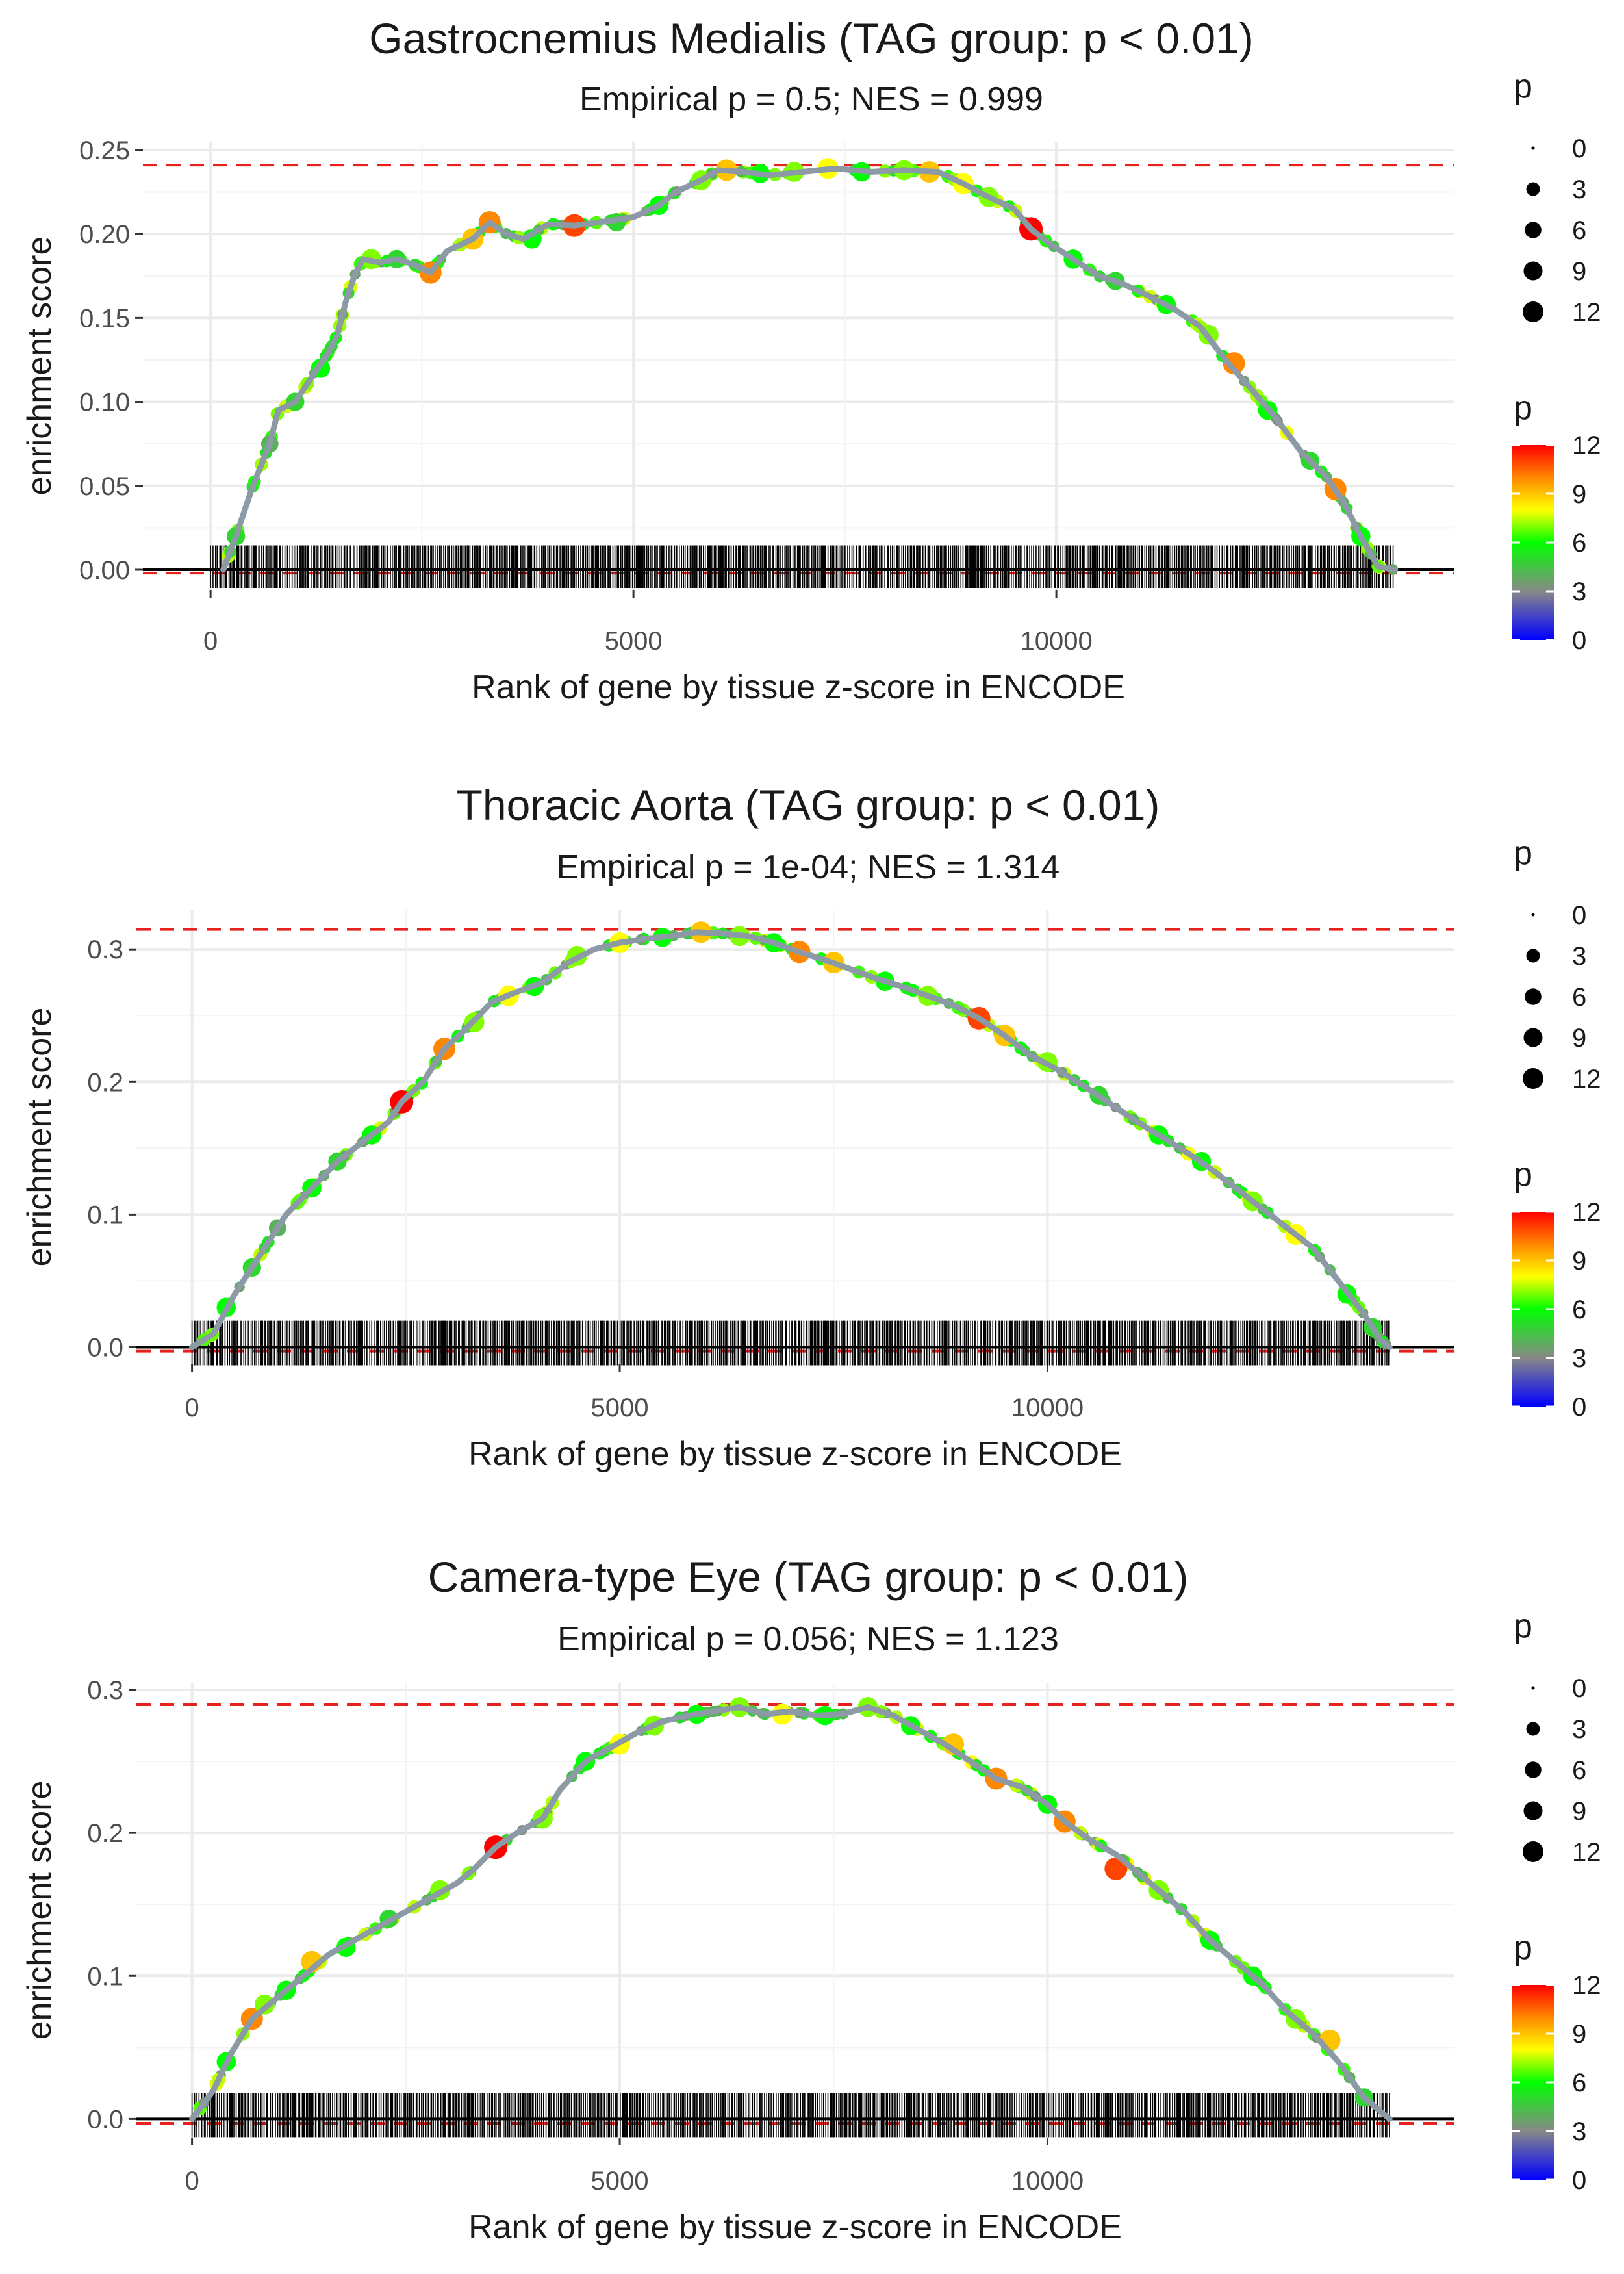 The height and width of the screenshot is (2274, 1624). Describe the element at coordinates (104, 570) in the screenshot. I see `y-tick-label: 0.00` at that location.